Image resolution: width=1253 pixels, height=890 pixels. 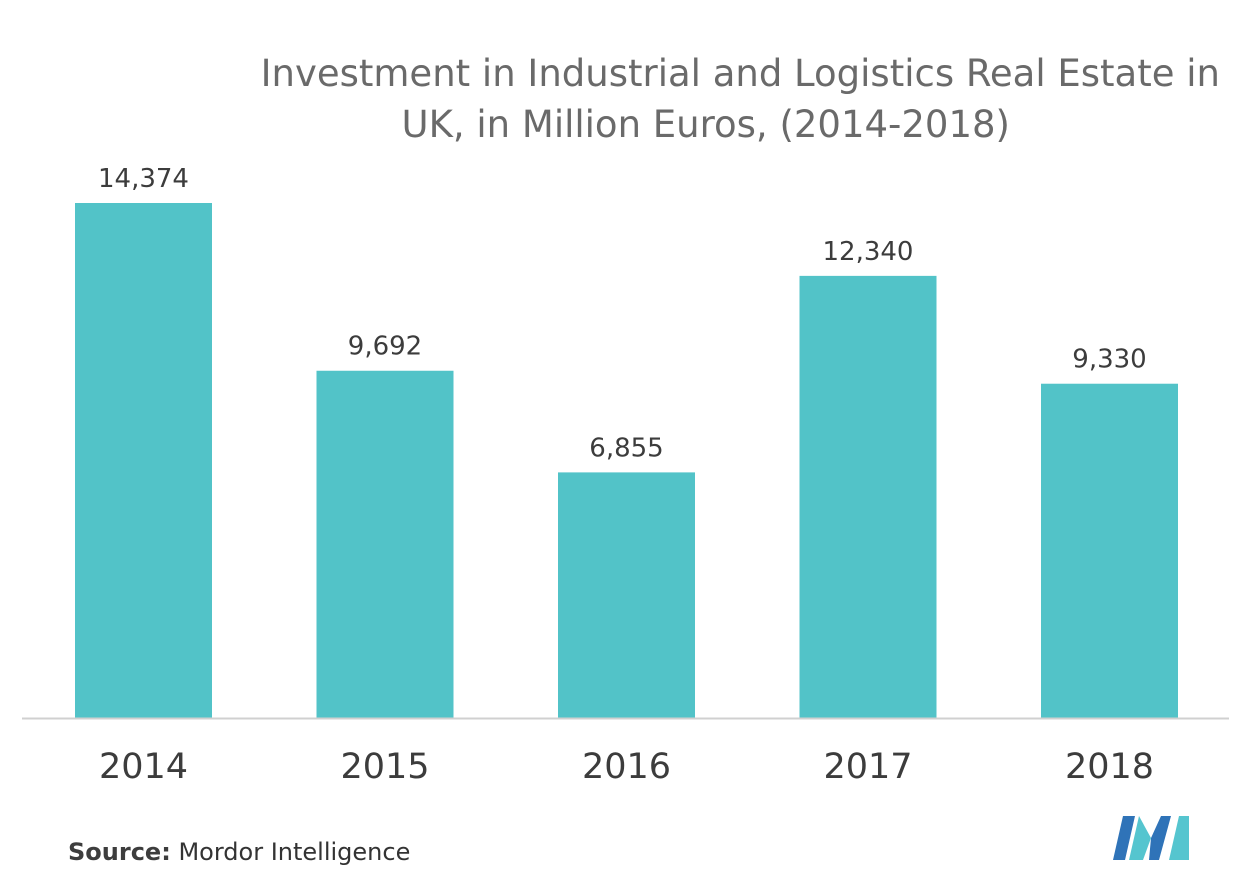 What do you see at coordinates (867, 767) in the screenshot?
I see `x-tick-label-2017: 2017` at bounding box center [867, 767].